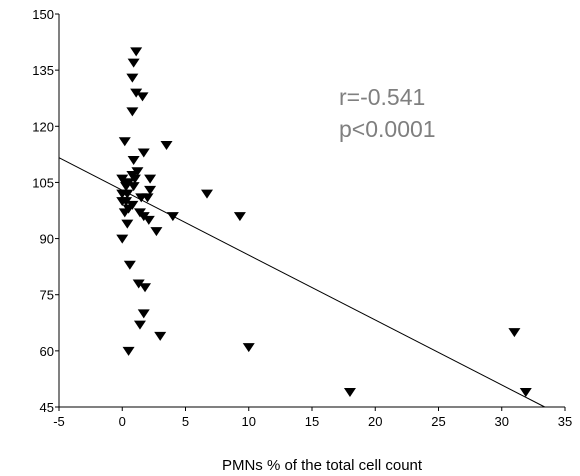  I want to click on x-ticks: -5 0 5 10 15 20 25 30 35, so click(312, 418).